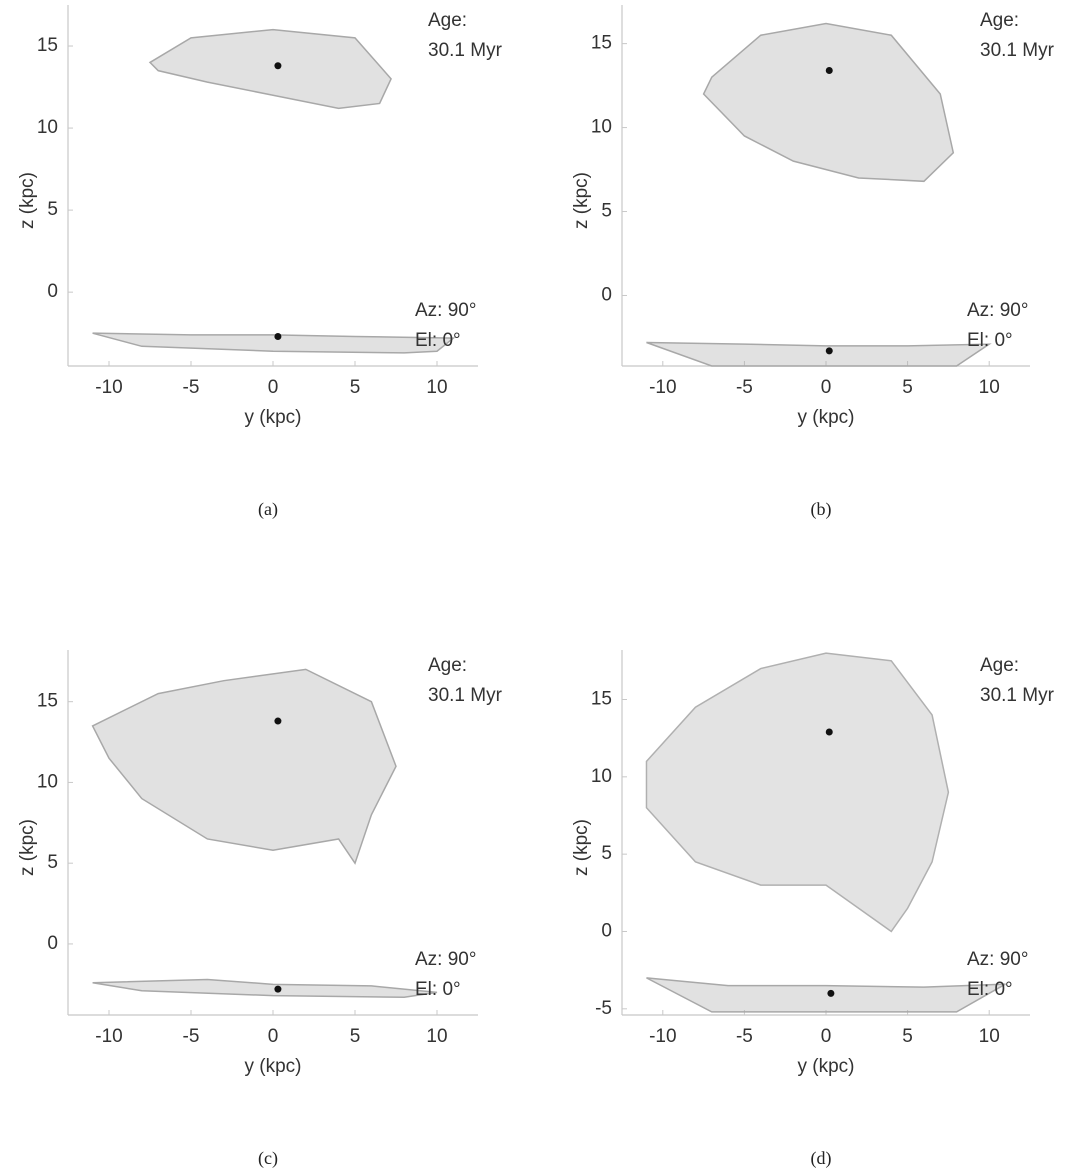 Image resolution: width=1079 pixels, height=1173 pixels. I want to click on caption: (b), so click(821, 509).